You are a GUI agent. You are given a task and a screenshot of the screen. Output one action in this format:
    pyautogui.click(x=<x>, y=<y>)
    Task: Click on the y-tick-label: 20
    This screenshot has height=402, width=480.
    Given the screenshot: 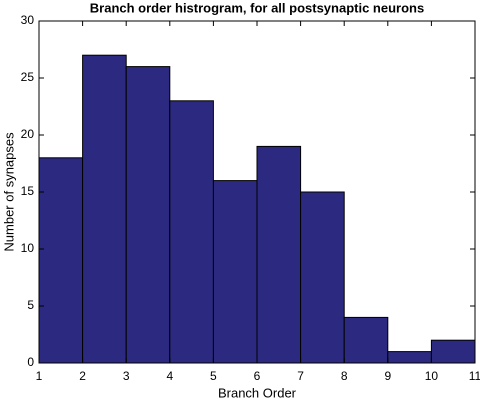 What is the action you would take?
    pyautogui.click(x=28, y=134)
    